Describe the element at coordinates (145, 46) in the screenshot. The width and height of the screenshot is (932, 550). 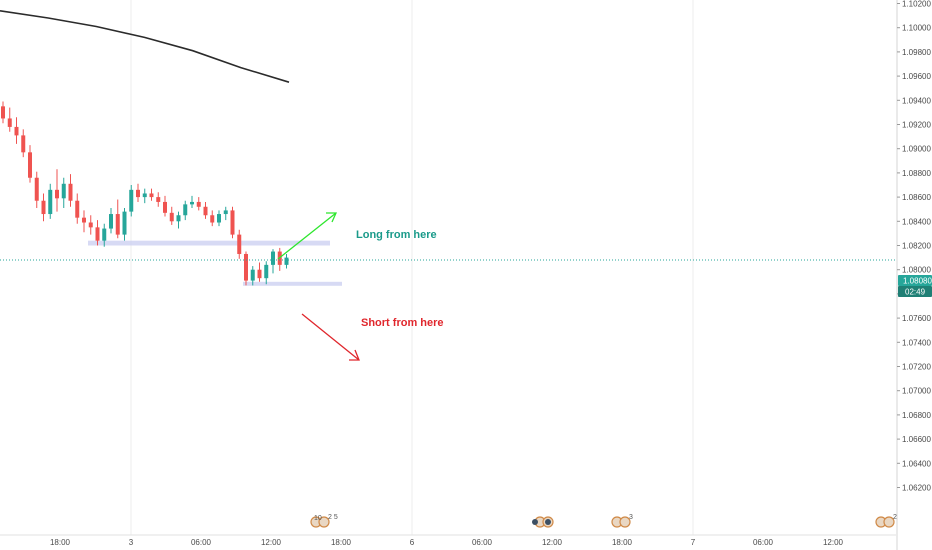
I see `moving-average` at that location.